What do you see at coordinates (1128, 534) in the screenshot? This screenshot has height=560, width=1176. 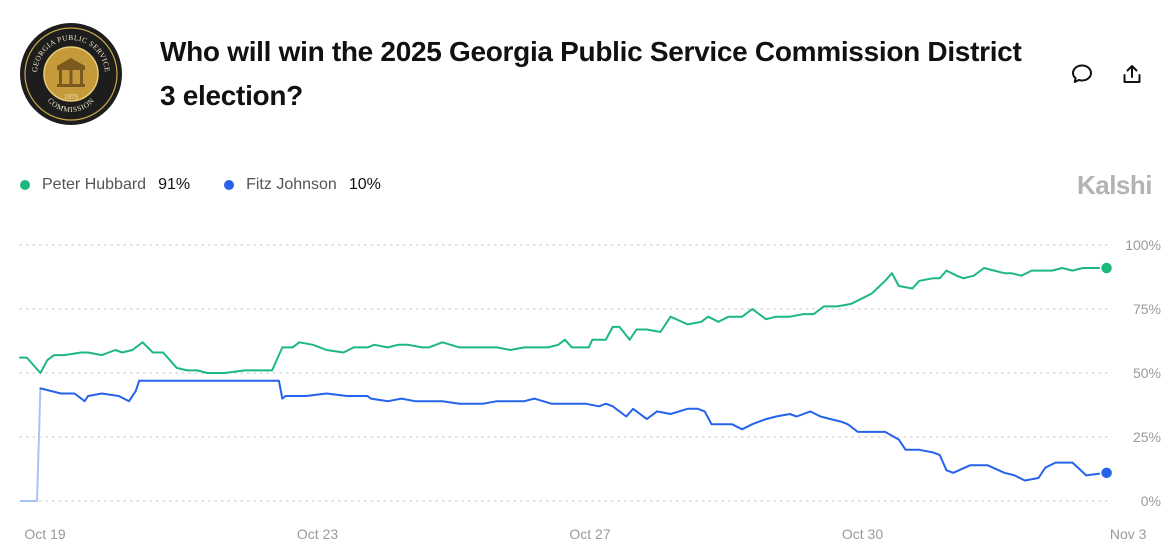 I see `x-tick-label: Nov 3` at bounding box center [1128, 534].